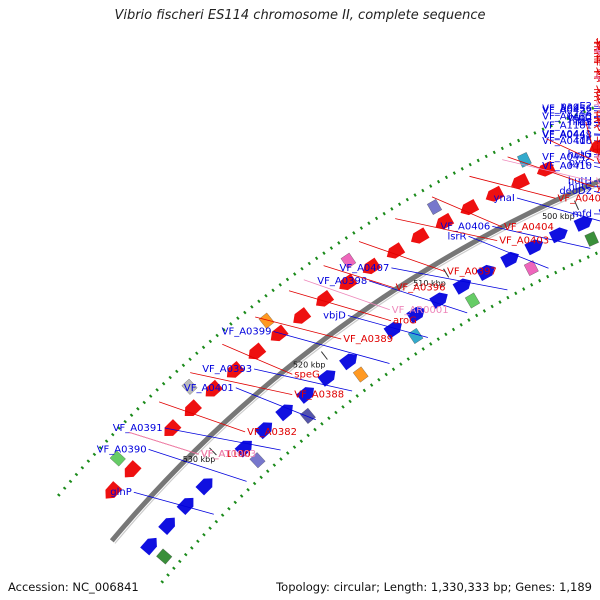 This screenshot has height=600, width=600. What do you see at coordinates (558, 216) in the screenshot?
I see `scale-tick-label: 500 kbp` at bounding box center [558, 216].